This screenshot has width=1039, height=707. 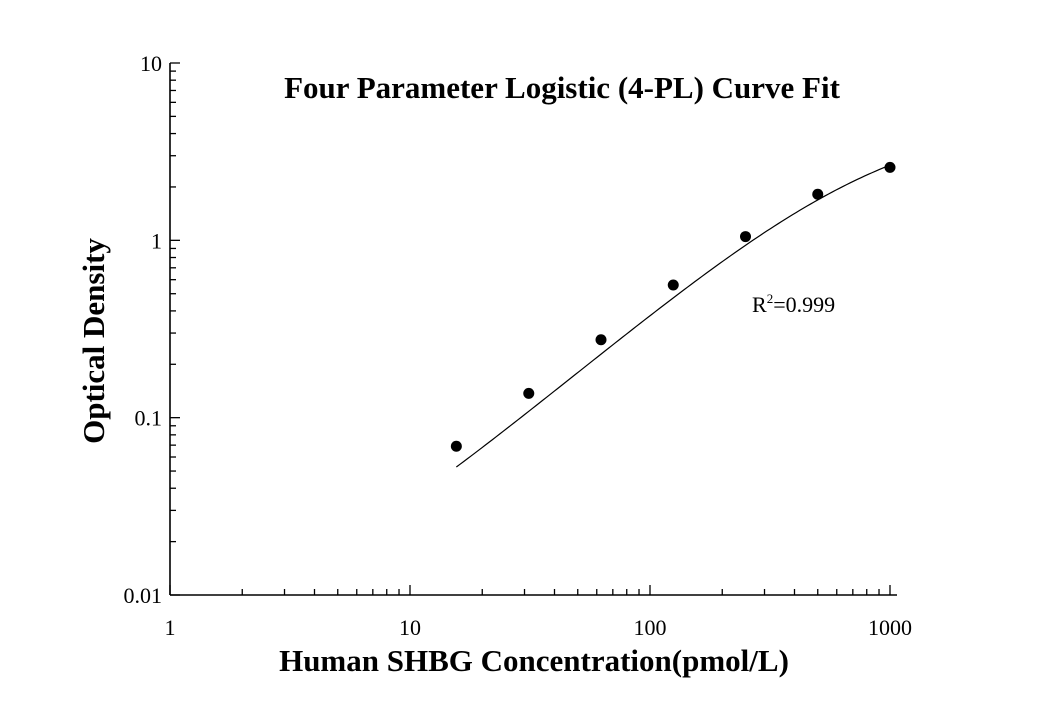 What do you see at coordinates (149, 418) in the screenshot?
I see `y-tick-label: 0.1` at bounding box center [149, 418].